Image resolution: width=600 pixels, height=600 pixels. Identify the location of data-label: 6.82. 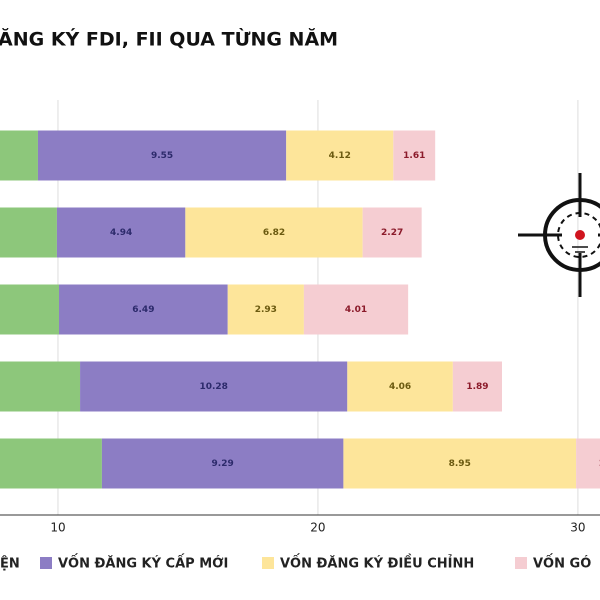
(274, 233).